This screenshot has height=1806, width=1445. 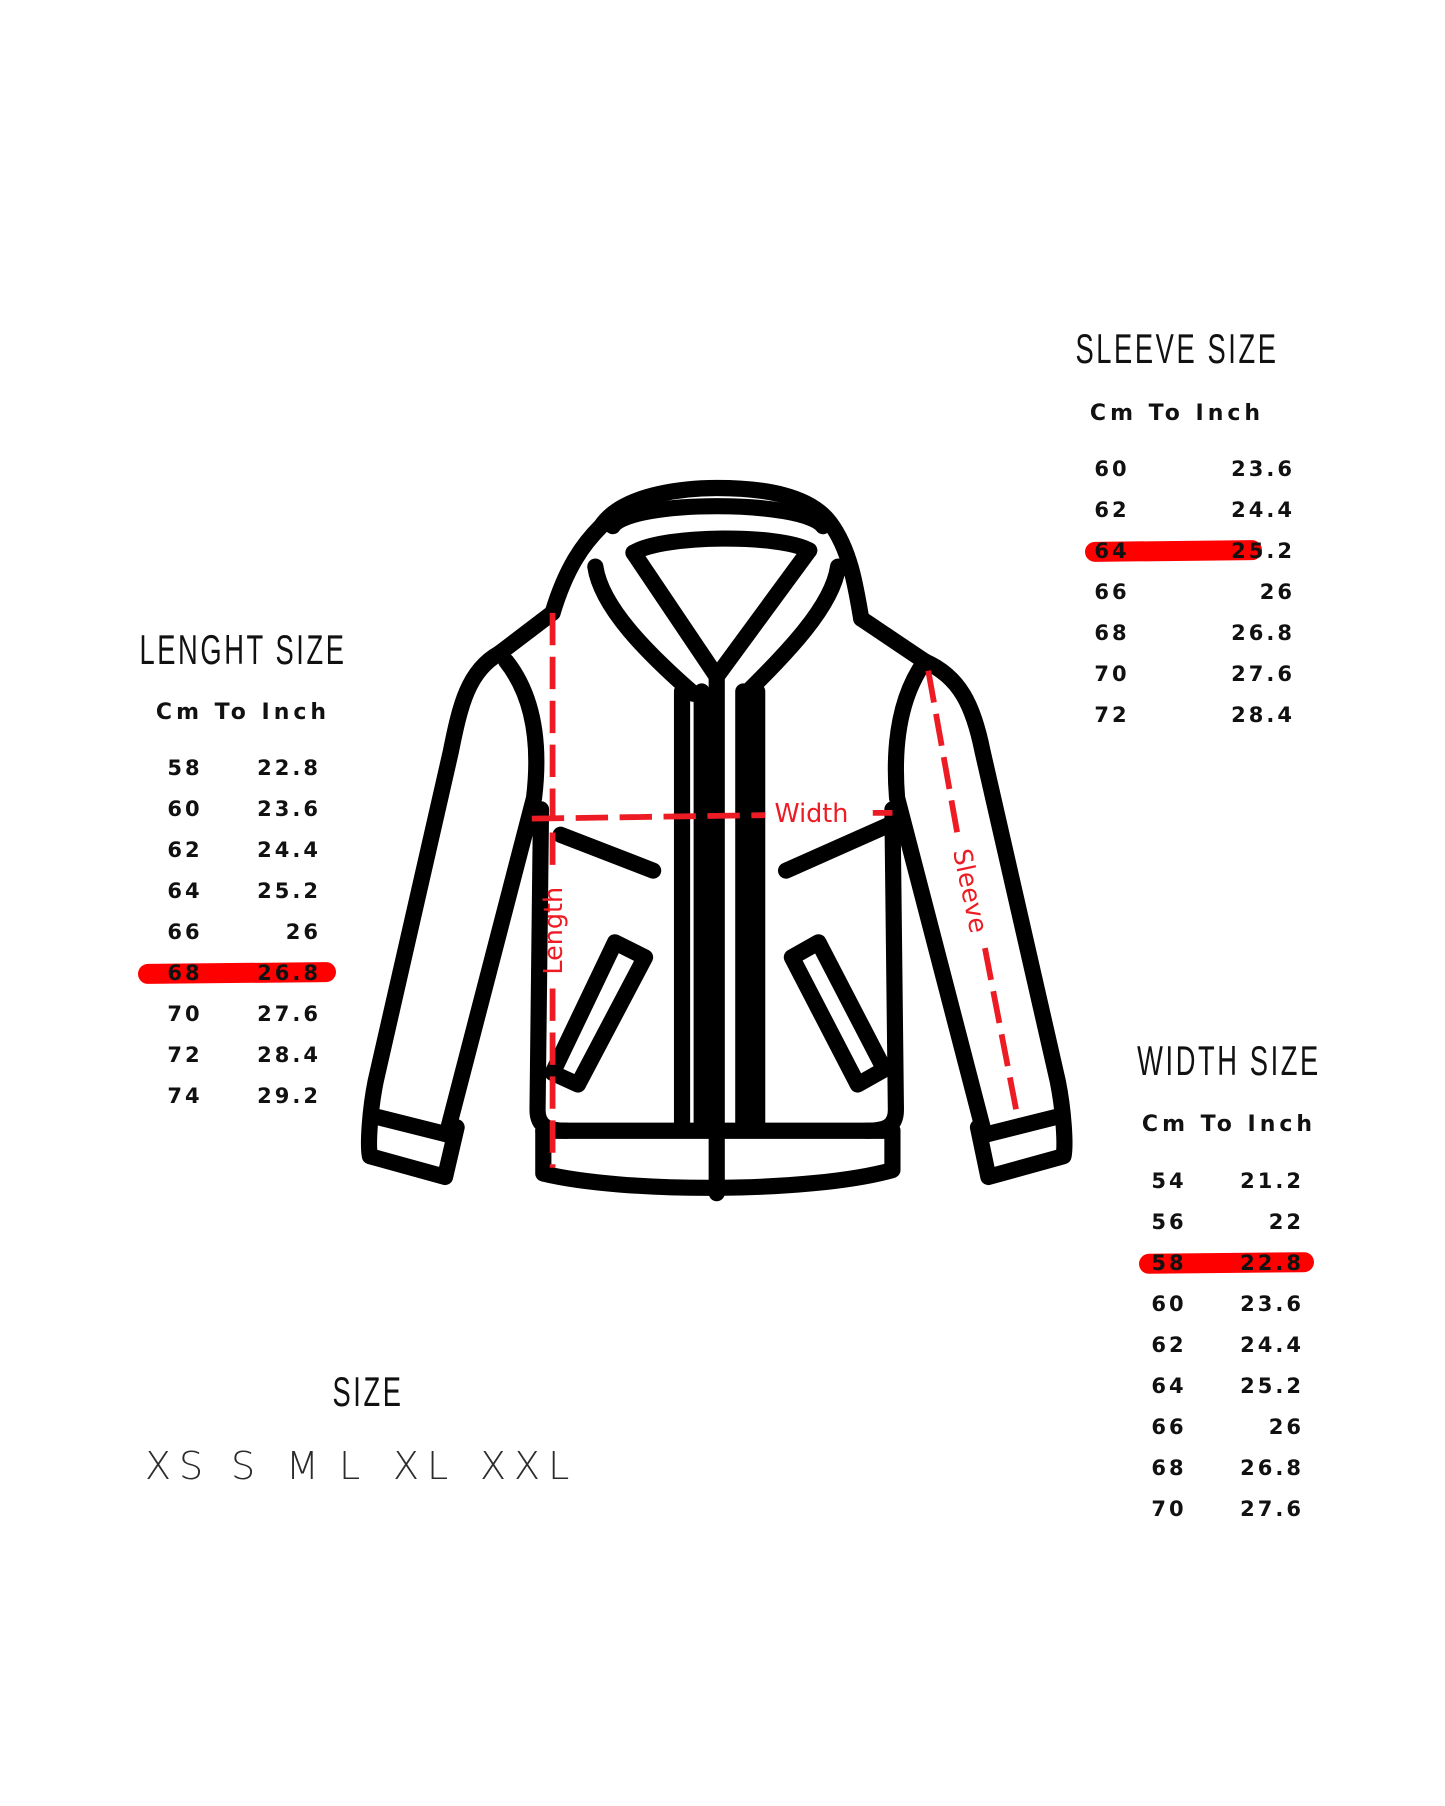 What do you see at coordinates (1169, 1222) in the screenshot?
I see `cm-value: 56` at bounding box center [1169, 1222].